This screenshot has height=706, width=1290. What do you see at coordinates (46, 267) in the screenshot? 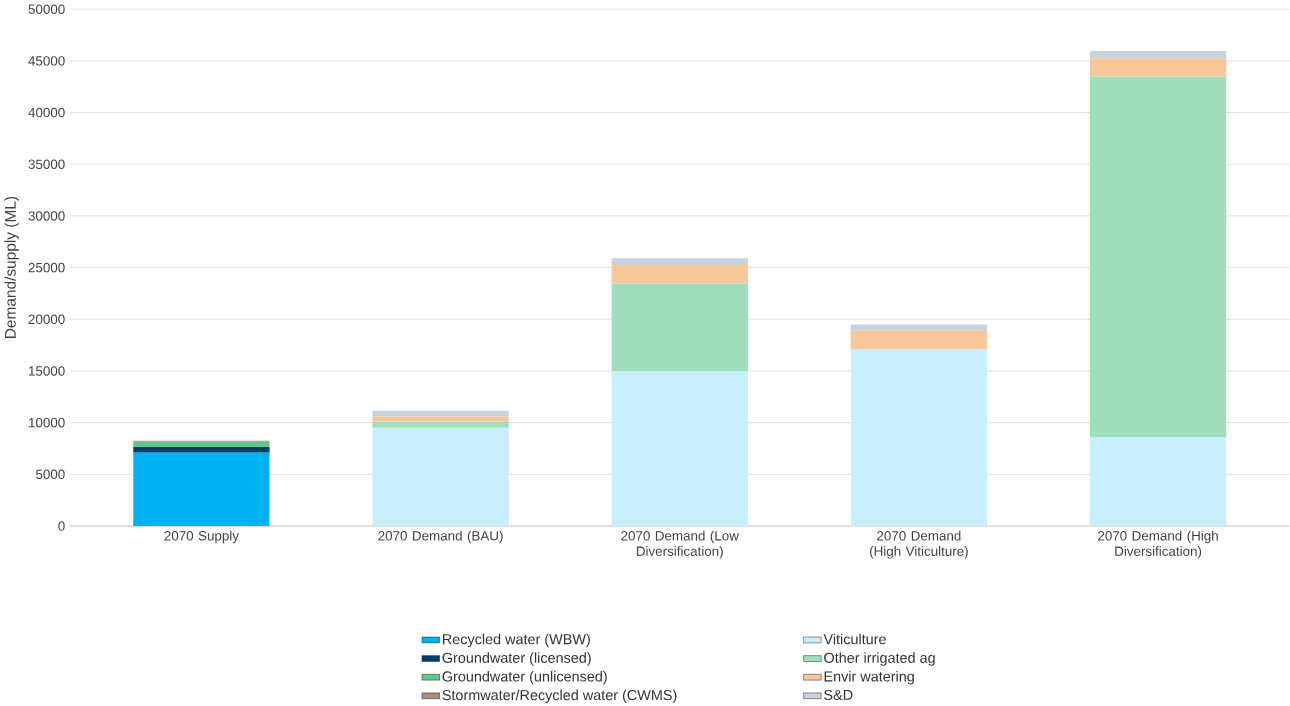
I see `y-tick-label: 25000` at bounding box center [46, 267].